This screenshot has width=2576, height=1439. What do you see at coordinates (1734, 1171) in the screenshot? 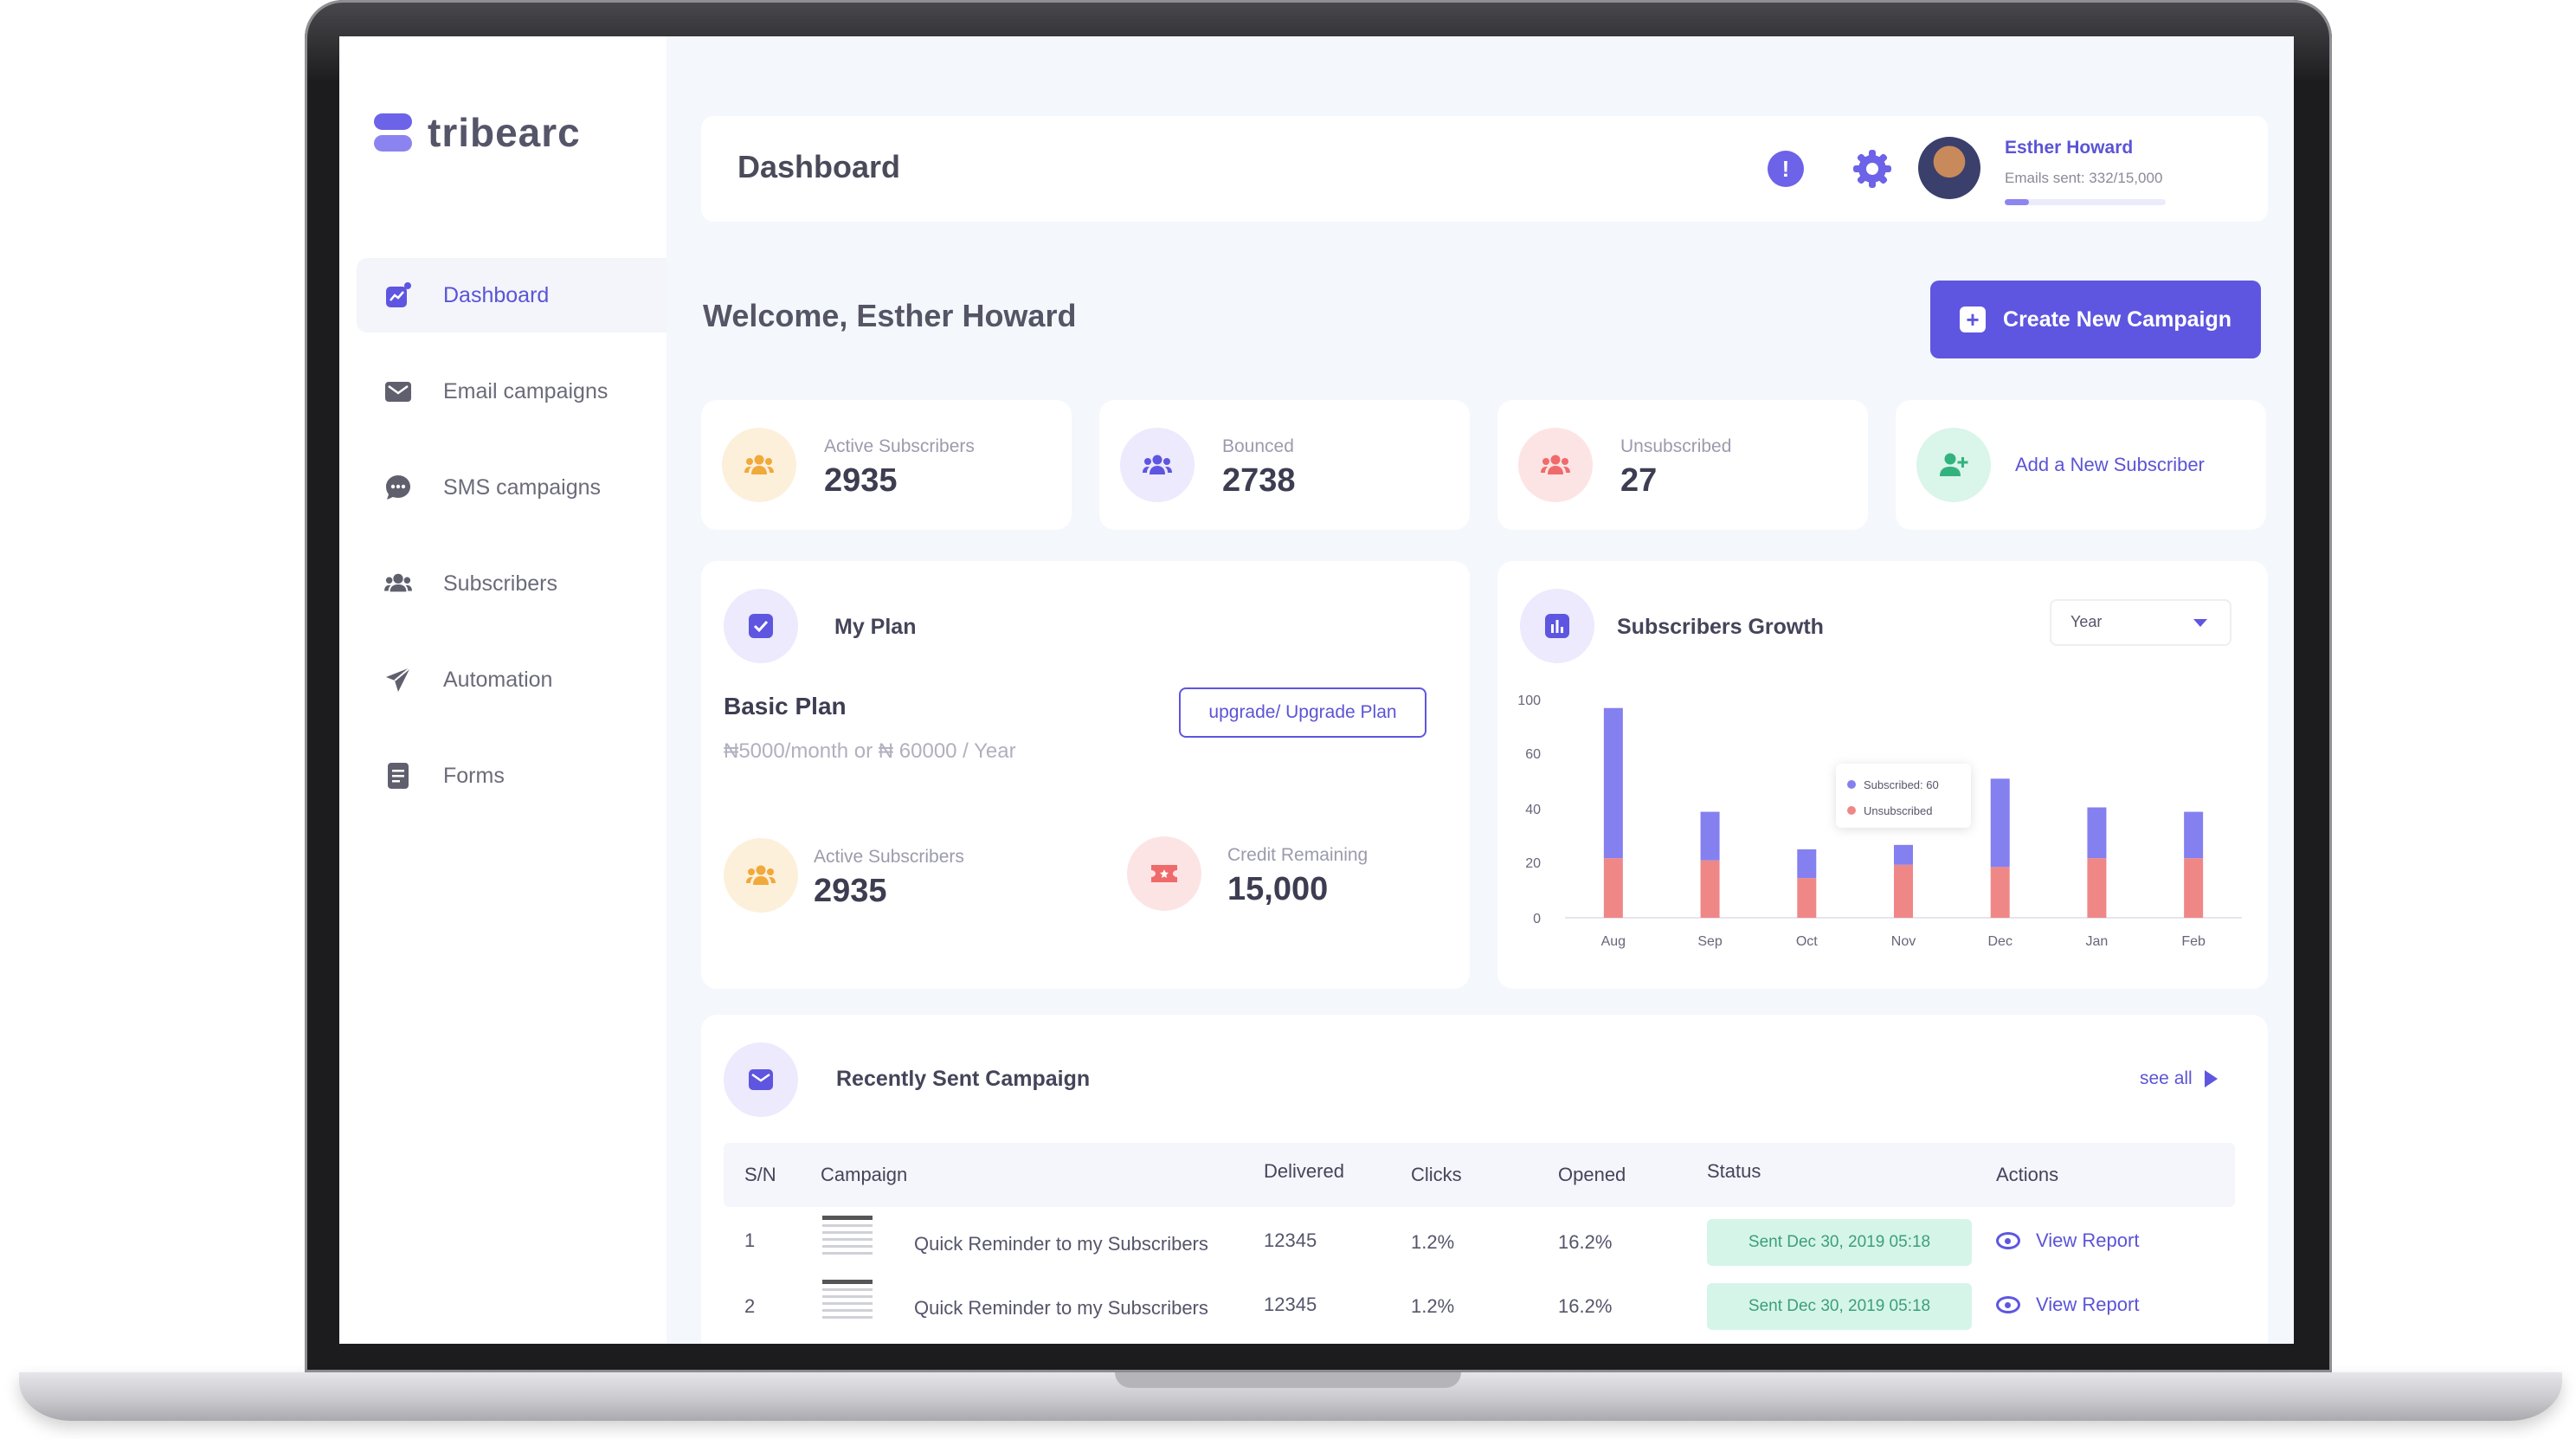
I see `column-header: Status` at bounding box center [1734, 1171].